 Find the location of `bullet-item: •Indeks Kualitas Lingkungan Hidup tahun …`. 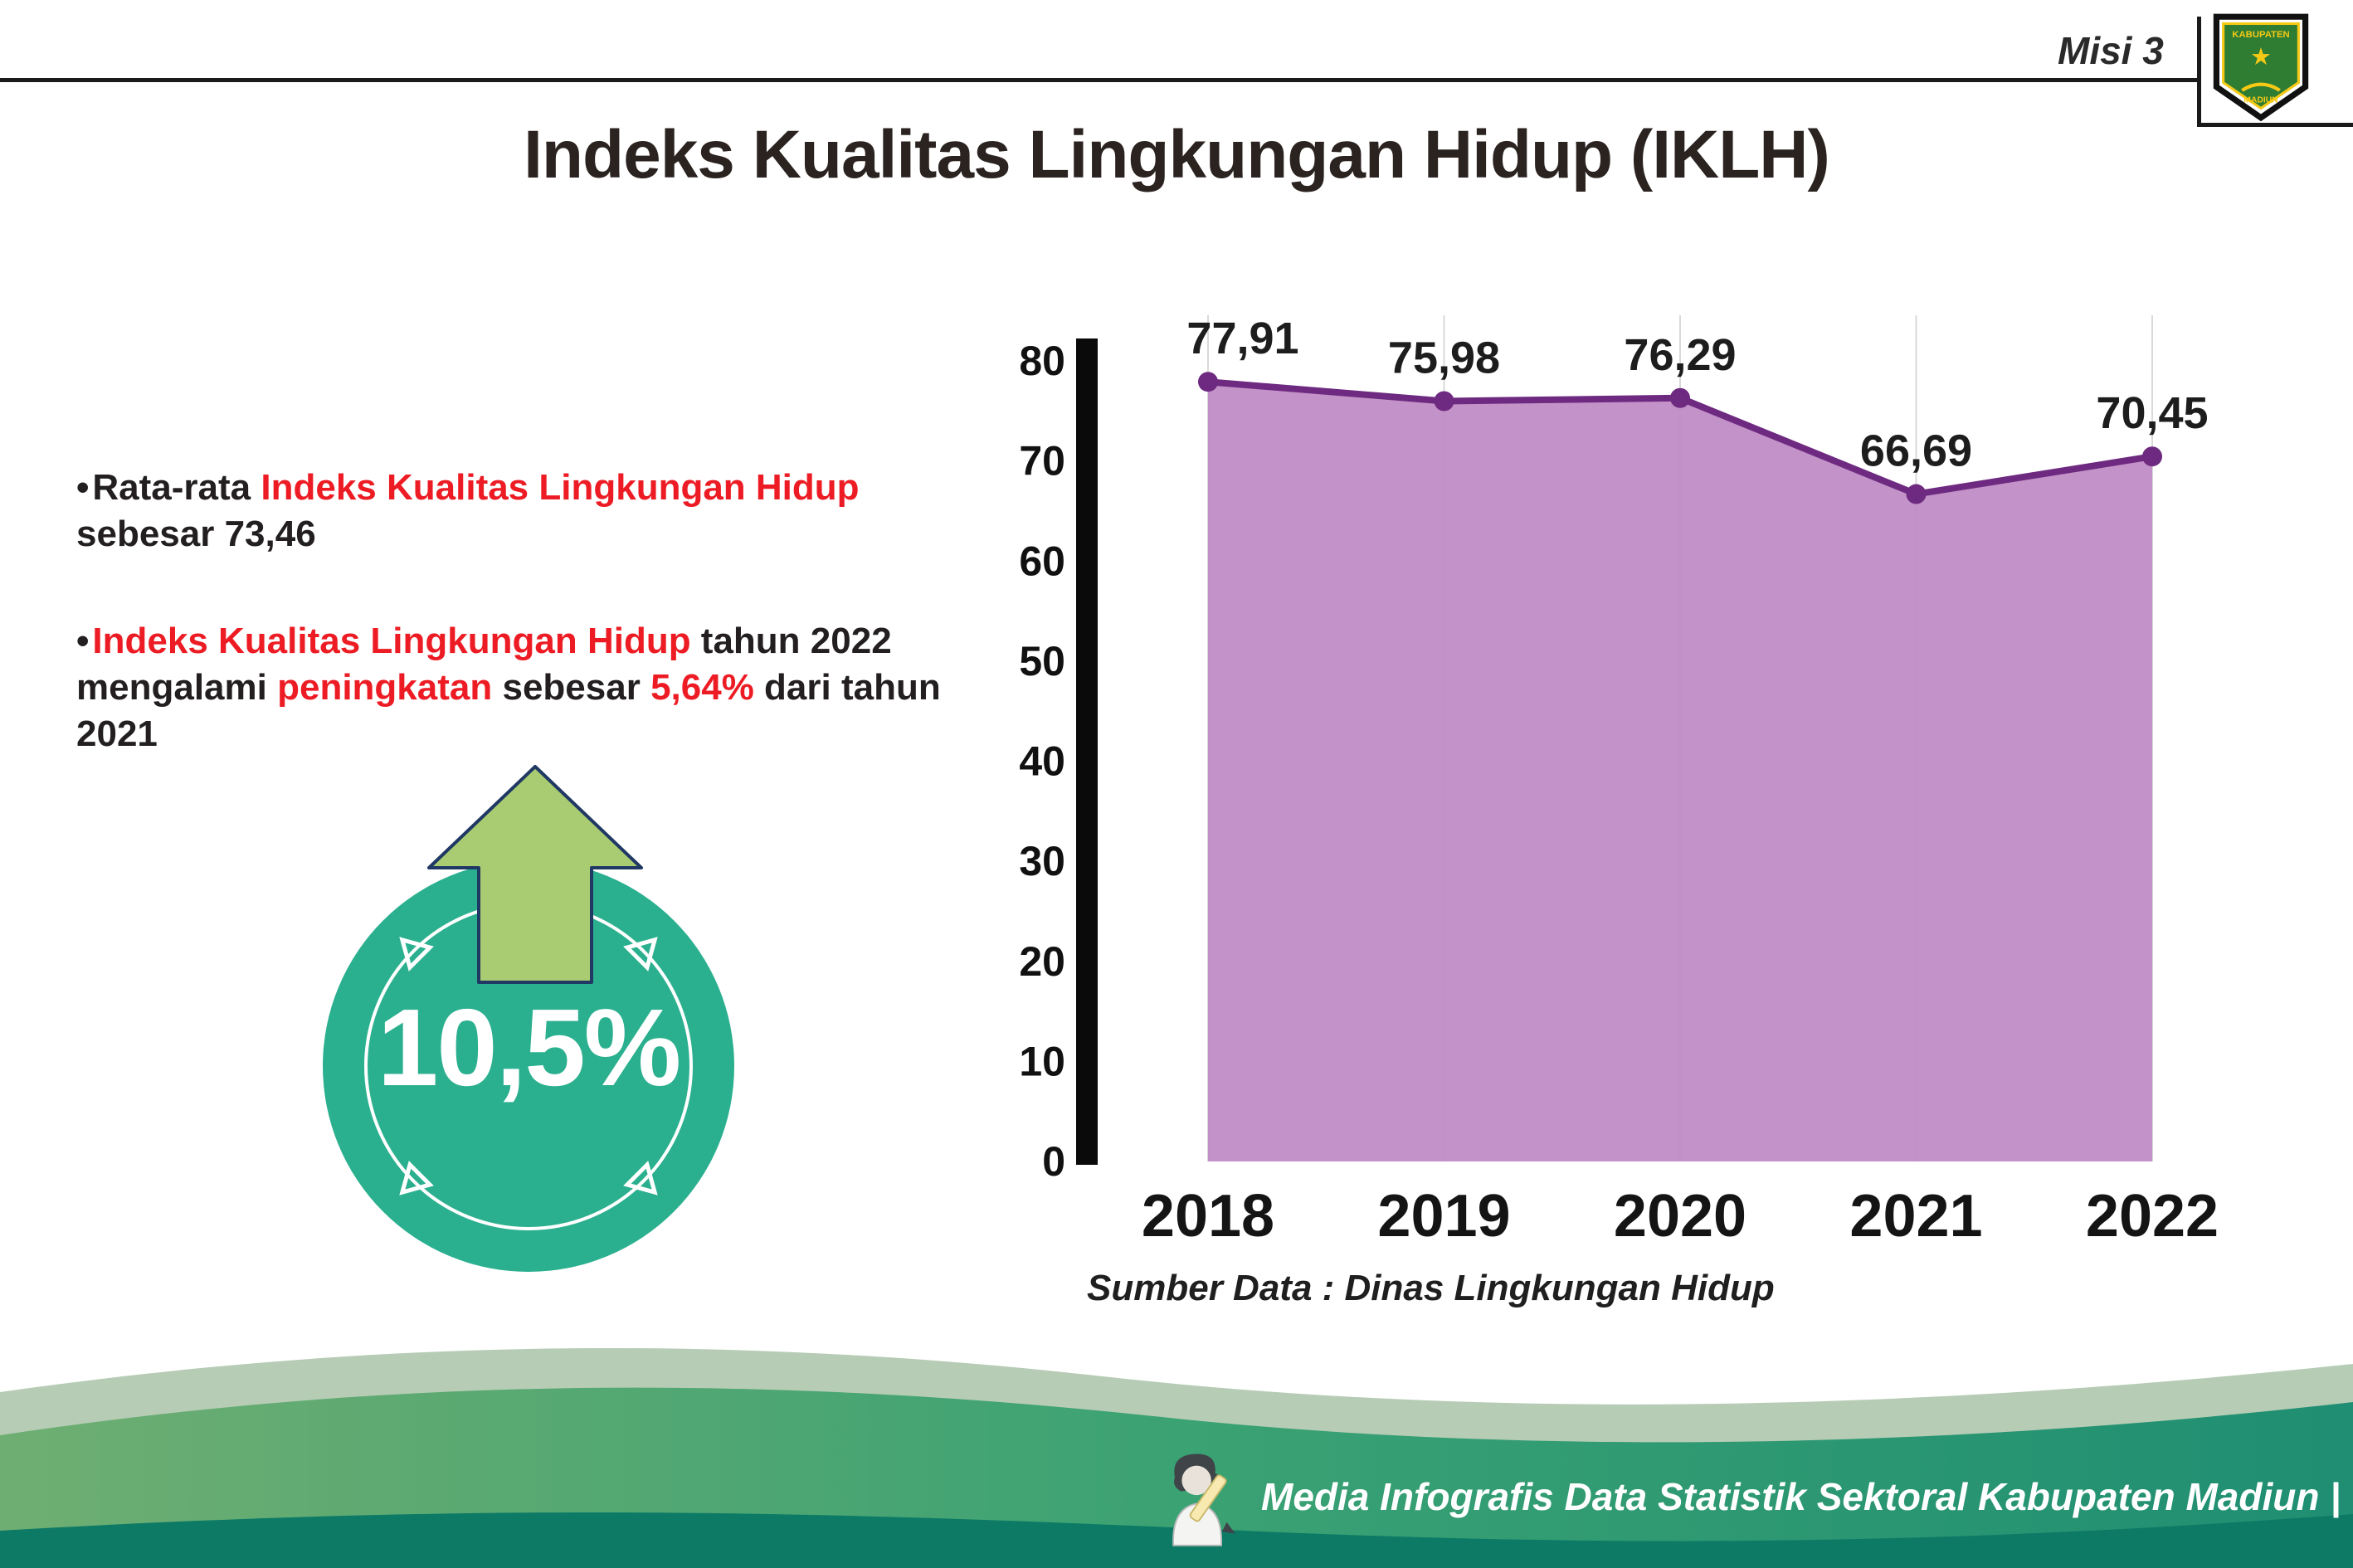

bullet-item: •Indeks Kualitas Lingkungan Hidup tahun … is located at coordinates (508, 687).